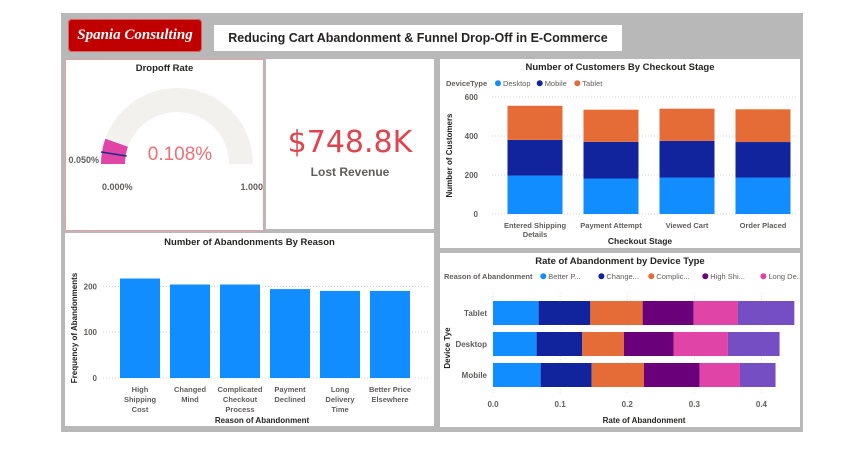 This screenshot has height=450, width=860. Describe the element at coordinates (592, 83) in the screenshot. I see `legend-item: Tablet` at that location.